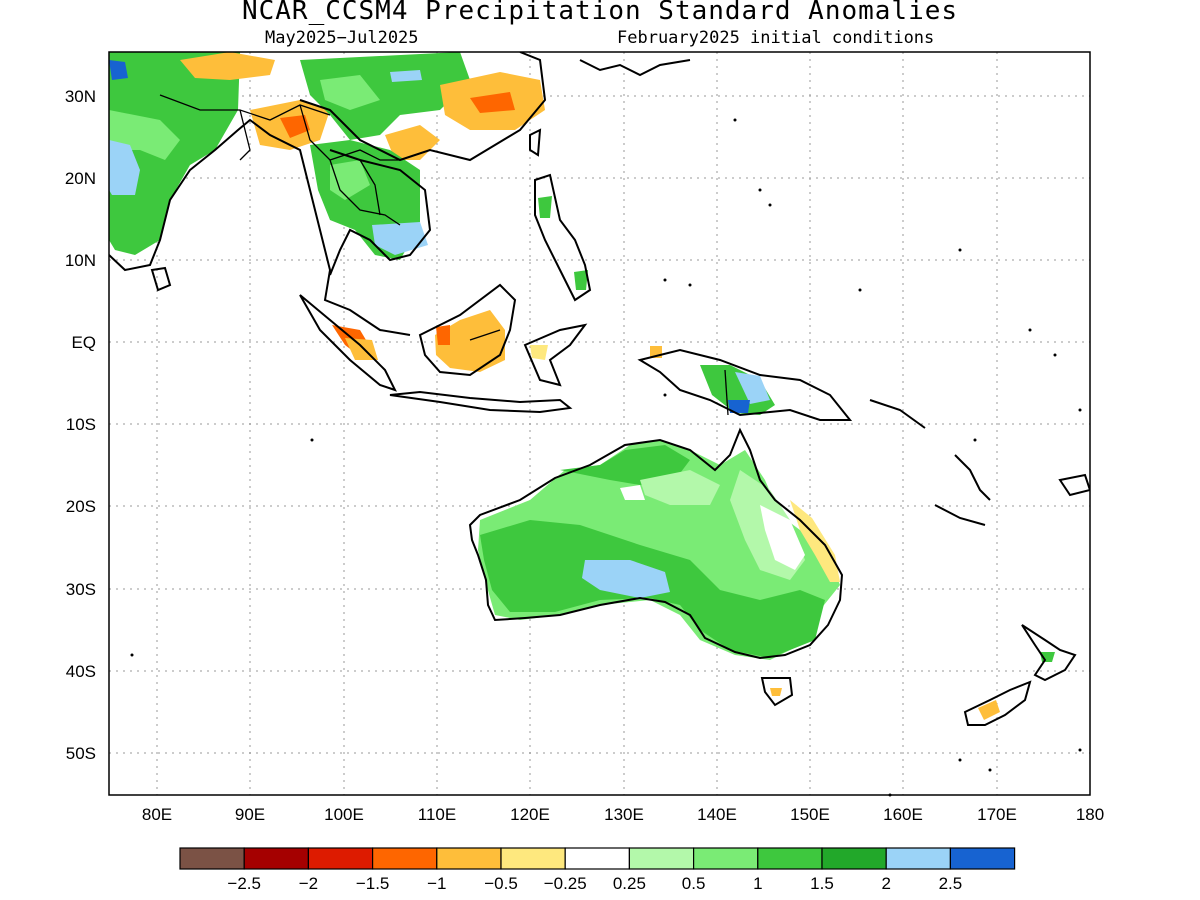 The width and height of the screenshot is (1200, 900). I want to click on colorbar-label: 2.5, so click(951, 883).